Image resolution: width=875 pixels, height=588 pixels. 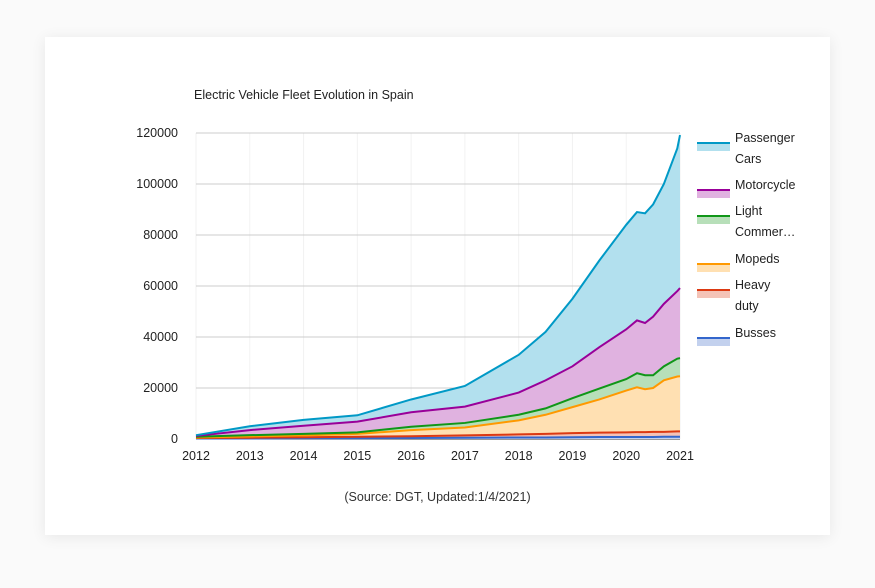 I want to click on y-tick-label: 0, so click(x=174, y=439).